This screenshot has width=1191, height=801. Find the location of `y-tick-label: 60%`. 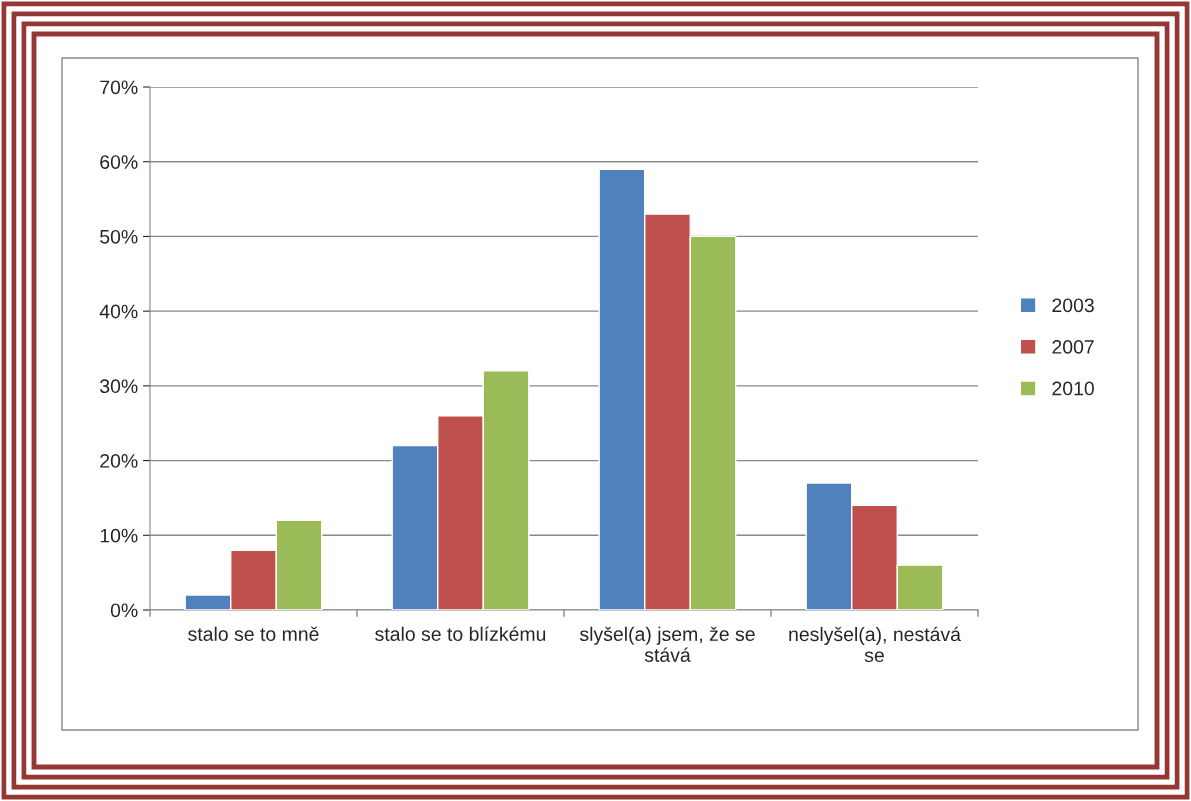

y-tick-label: 60% is located at coordinates (119, 162).